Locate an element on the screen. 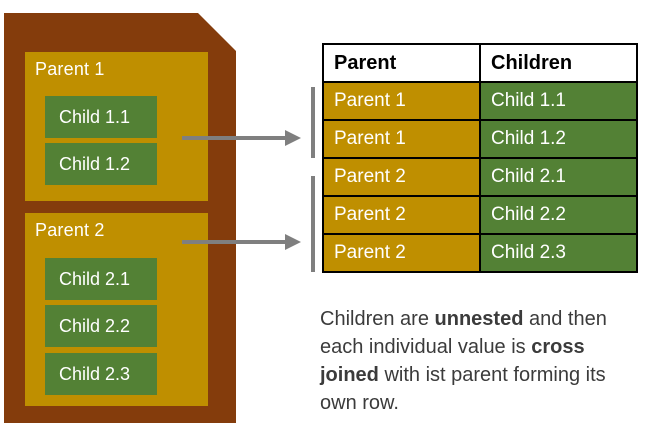 The image size is (650, 431). caption-bold-unnested: unnested is located at coordinates (479, 319).